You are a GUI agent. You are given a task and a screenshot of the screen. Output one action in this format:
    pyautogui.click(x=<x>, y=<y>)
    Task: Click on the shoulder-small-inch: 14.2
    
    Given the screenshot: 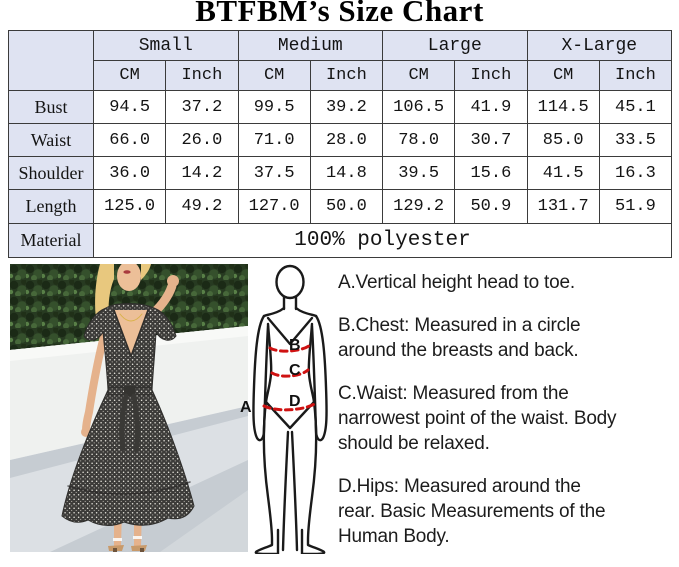 What is the action you would take?
    pyautogui.click(x=202, y=173)
    